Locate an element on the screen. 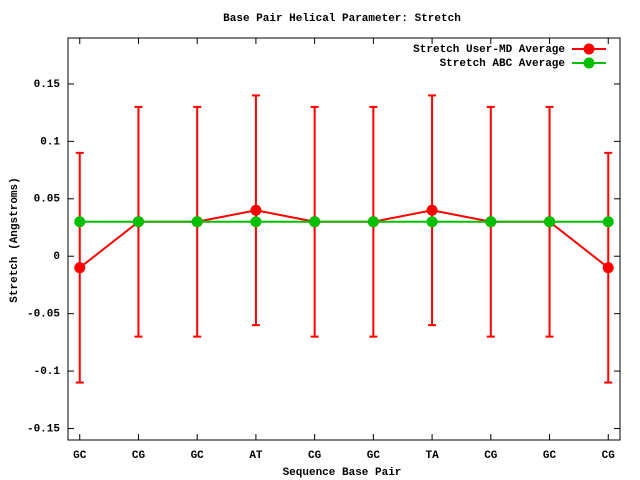 This screenshot has width=640, height=480. y-tick-label: -0.05 is located at coordinates (43, 315).